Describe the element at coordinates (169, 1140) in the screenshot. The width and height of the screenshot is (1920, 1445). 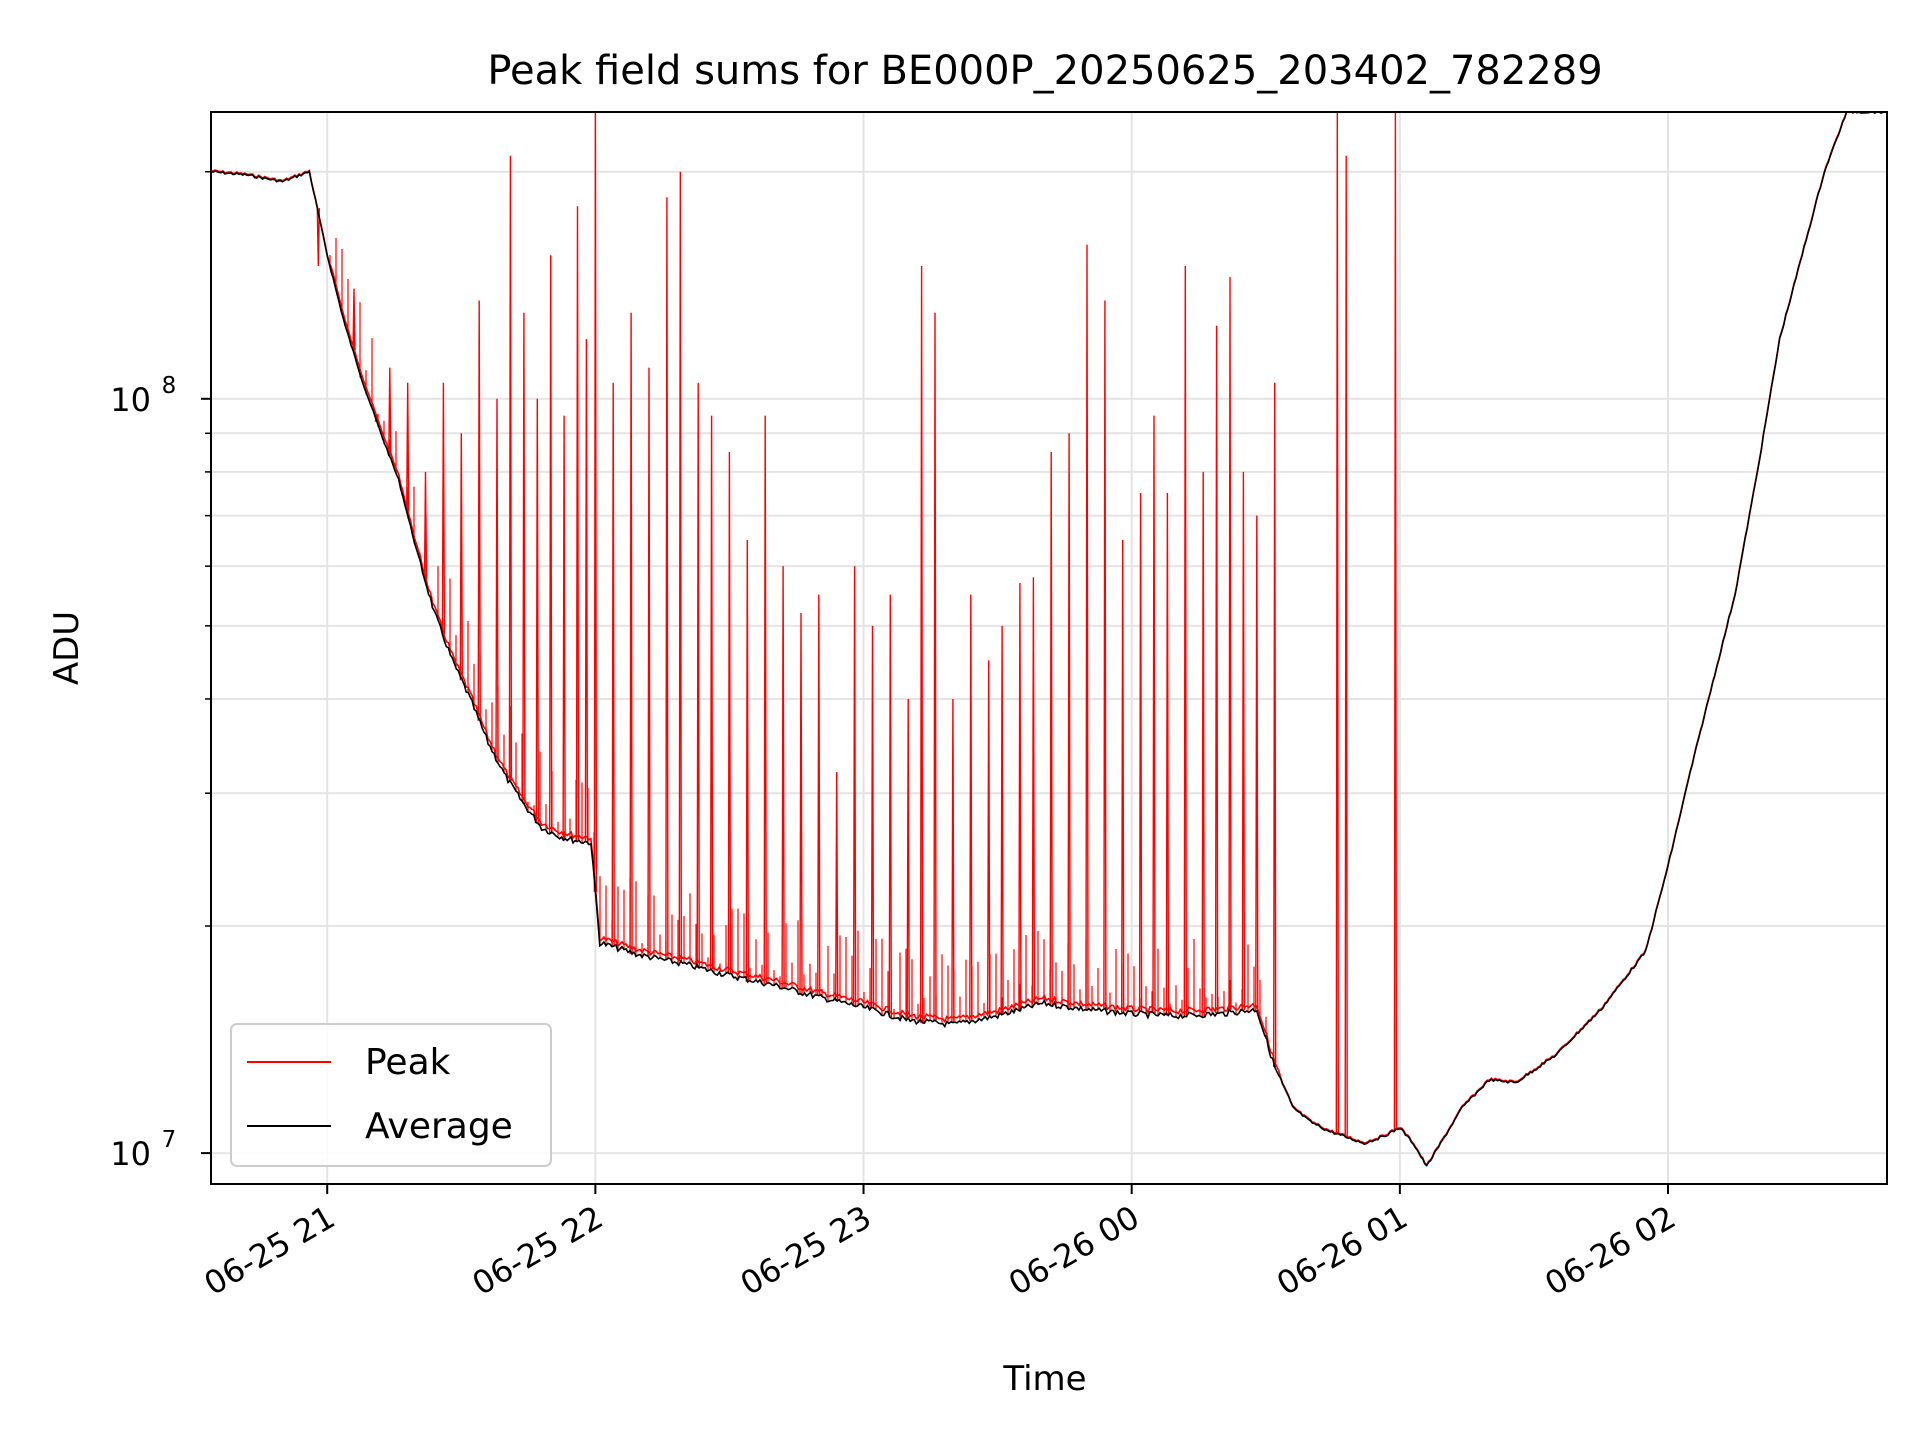
I see `y-tick-exponent: 7` at that location.